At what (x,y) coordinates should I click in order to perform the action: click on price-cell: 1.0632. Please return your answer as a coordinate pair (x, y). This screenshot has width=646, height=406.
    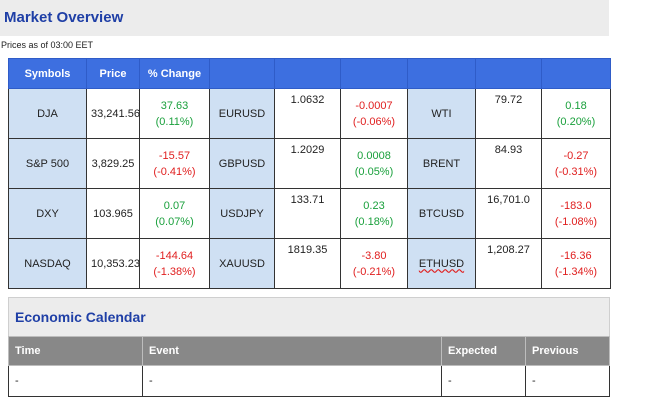
    Looking at the image, I should click on (307, 113).